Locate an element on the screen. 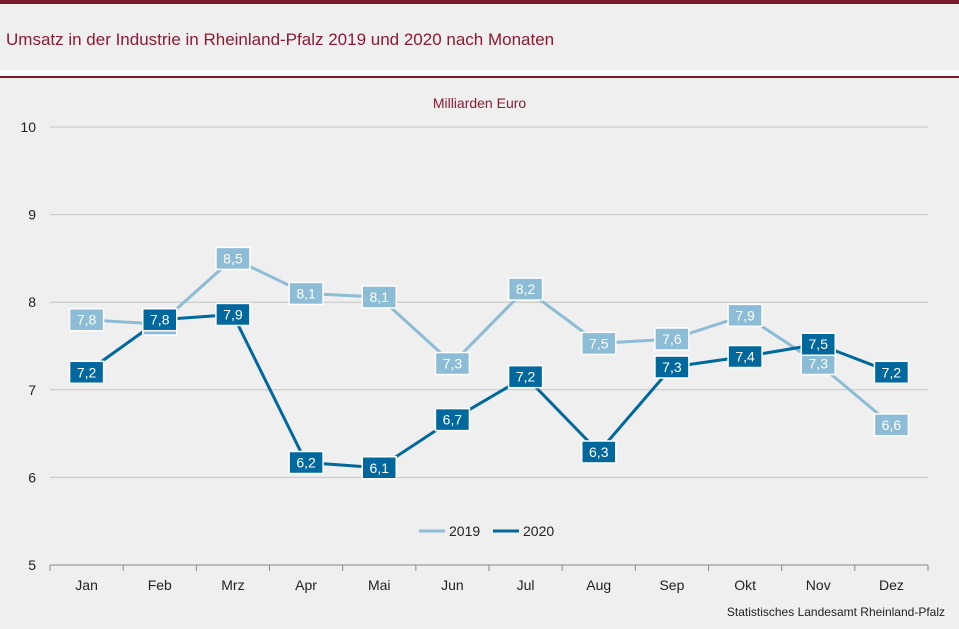  data-label-2020: 7,5 is located at coordinates (819, 344).